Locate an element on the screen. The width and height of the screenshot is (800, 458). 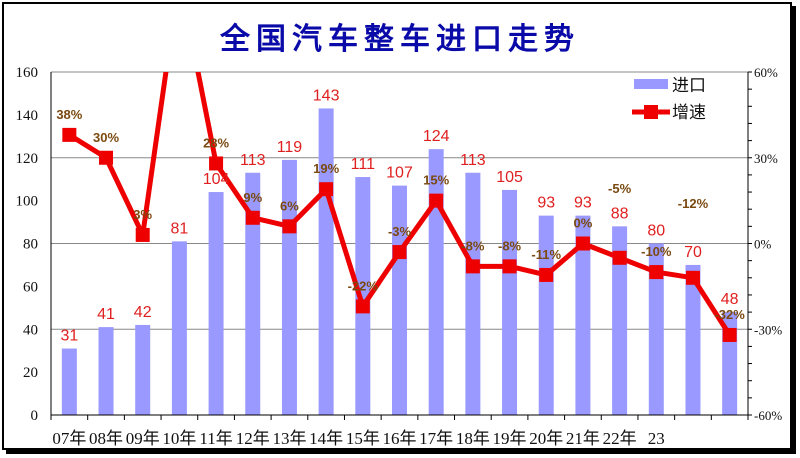
x-tick-label: 18年 is located at coordinates (473, 438).